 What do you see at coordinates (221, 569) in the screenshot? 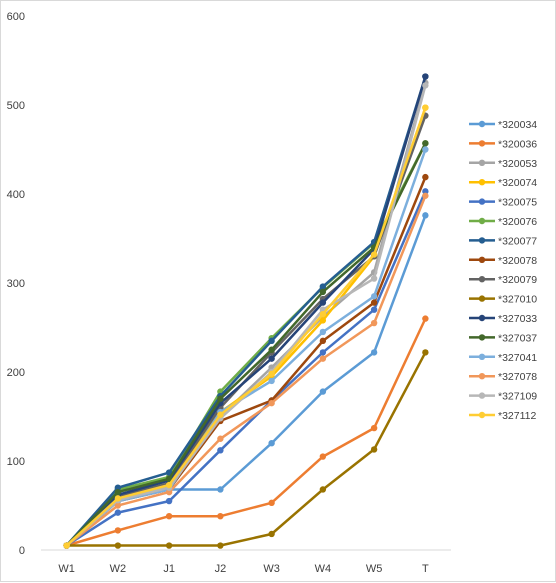
I see `x-tick-label: J2` at bounding box center [221, 569].